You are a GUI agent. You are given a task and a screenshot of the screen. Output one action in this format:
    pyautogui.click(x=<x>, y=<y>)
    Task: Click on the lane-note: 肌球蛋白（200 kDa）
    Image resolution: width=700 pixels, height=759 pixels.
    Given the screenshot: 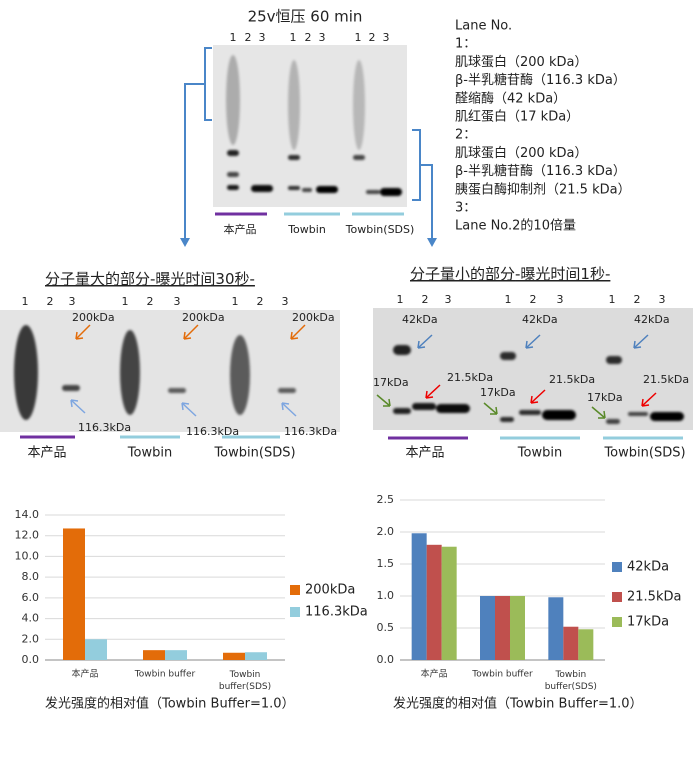 What is the action you would take?
    pyautogui.click(x=521, y=62)
    